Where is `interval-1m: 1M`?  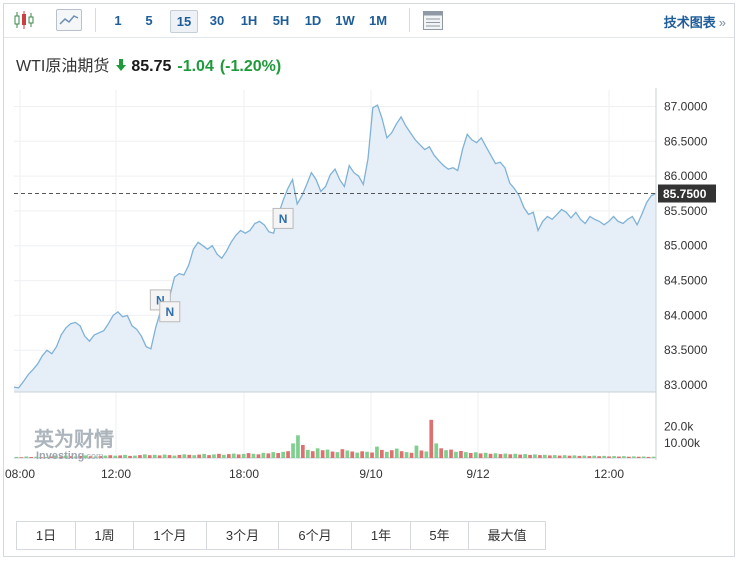 interval-1m: 1M is located at coordinates (378, 20).